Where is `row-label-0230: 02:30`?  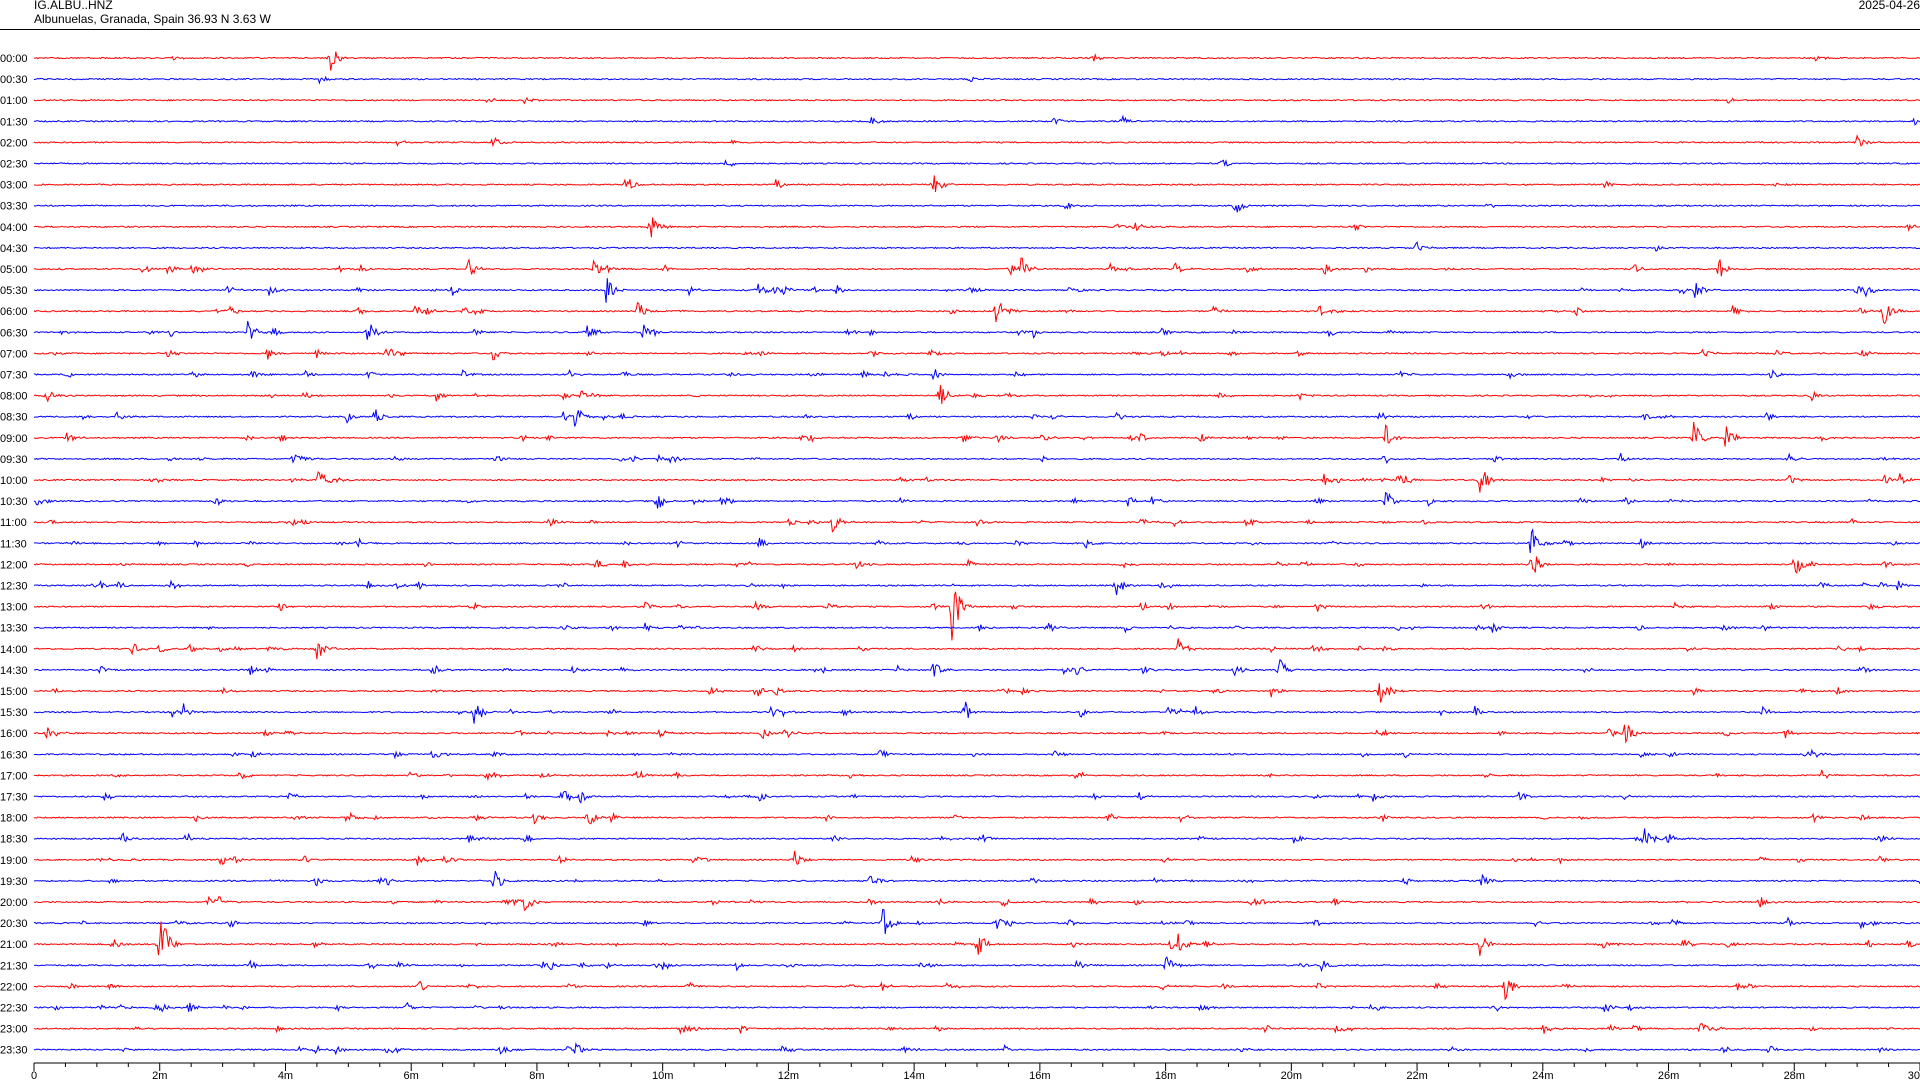
row-label-0230: 02:30 is located at coordinates (14, 165).